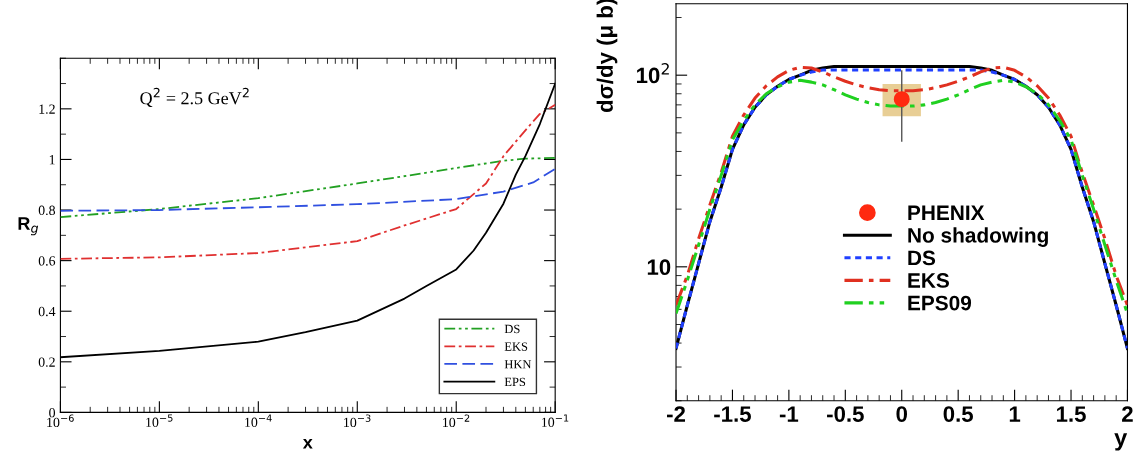 The height and width of the screenshot is (466, 1140). What do you see at coordinates (47, 109) in the screenshot?
I see `y-tick-label: 1.2` at bounding box center [47, 109].